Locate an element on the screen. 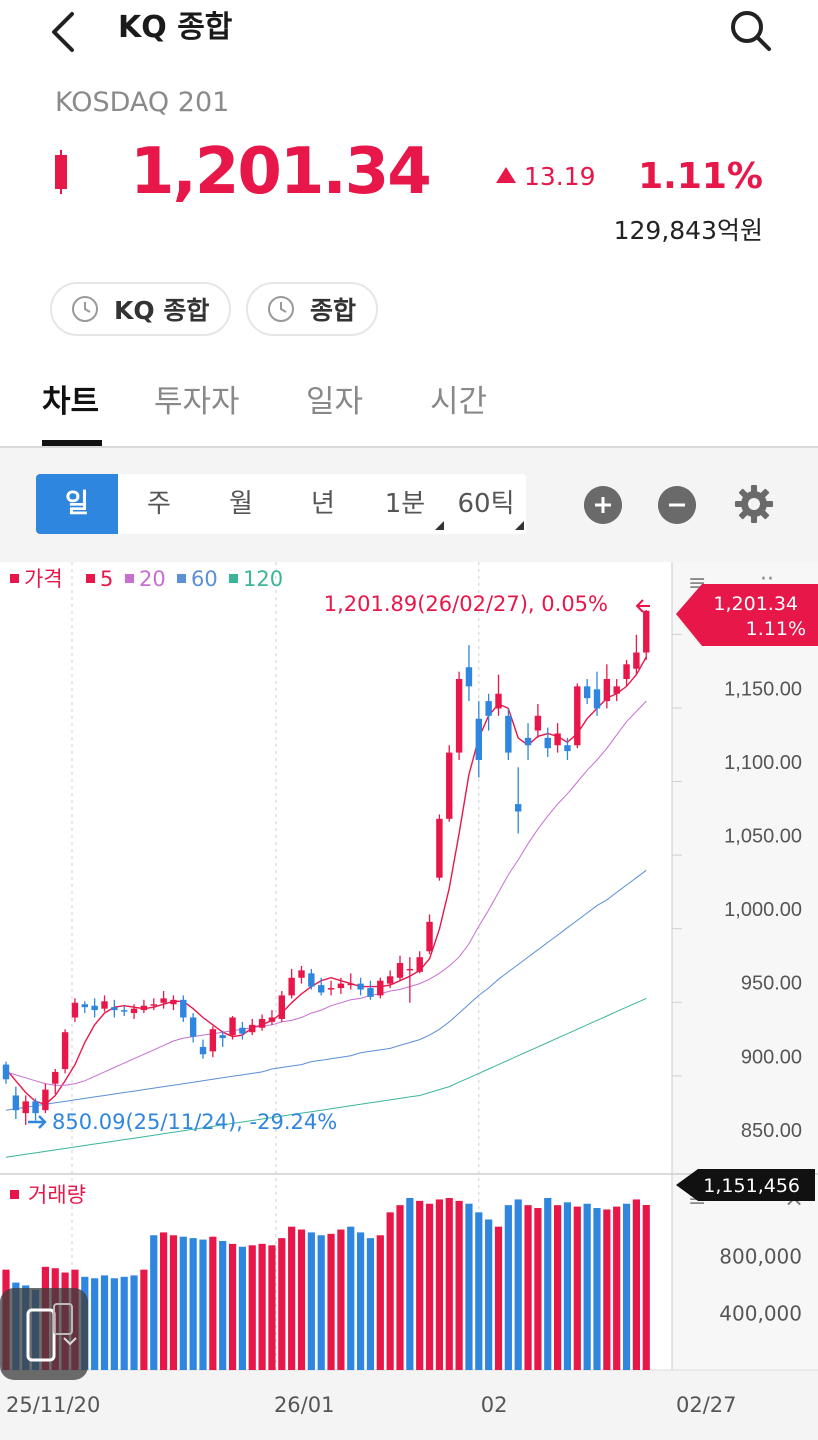 This screenshot has height=1440, width=818. y-tick-label: 1,100.00 is located at coordinates (763, 763).